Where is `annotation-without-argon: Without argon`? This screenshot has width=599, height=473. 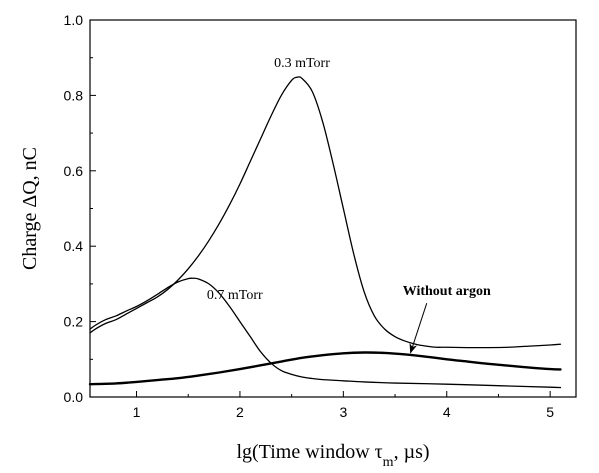
annotation-without-argon: Without argon is located at coordinates (447, 291).